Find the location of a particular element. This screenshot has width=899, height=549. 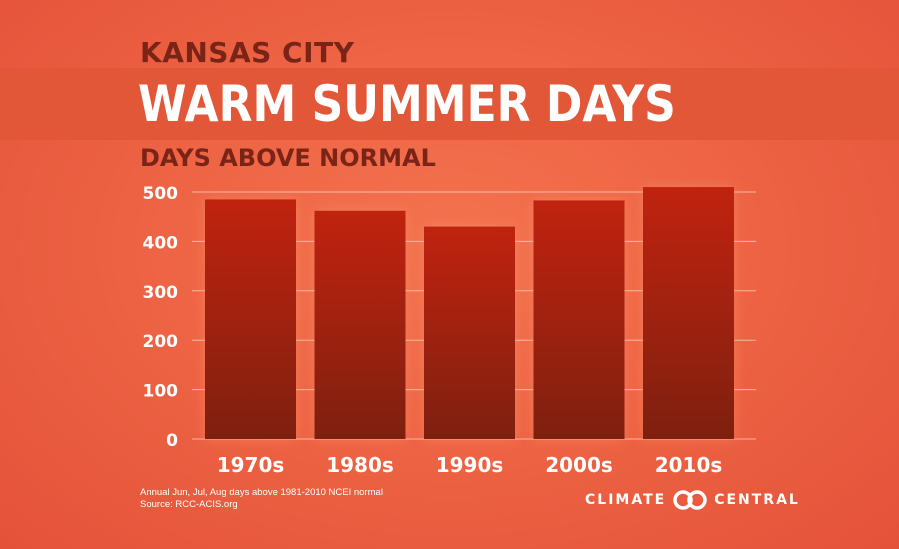

bar-2010s is located at coordinates (688, 313).